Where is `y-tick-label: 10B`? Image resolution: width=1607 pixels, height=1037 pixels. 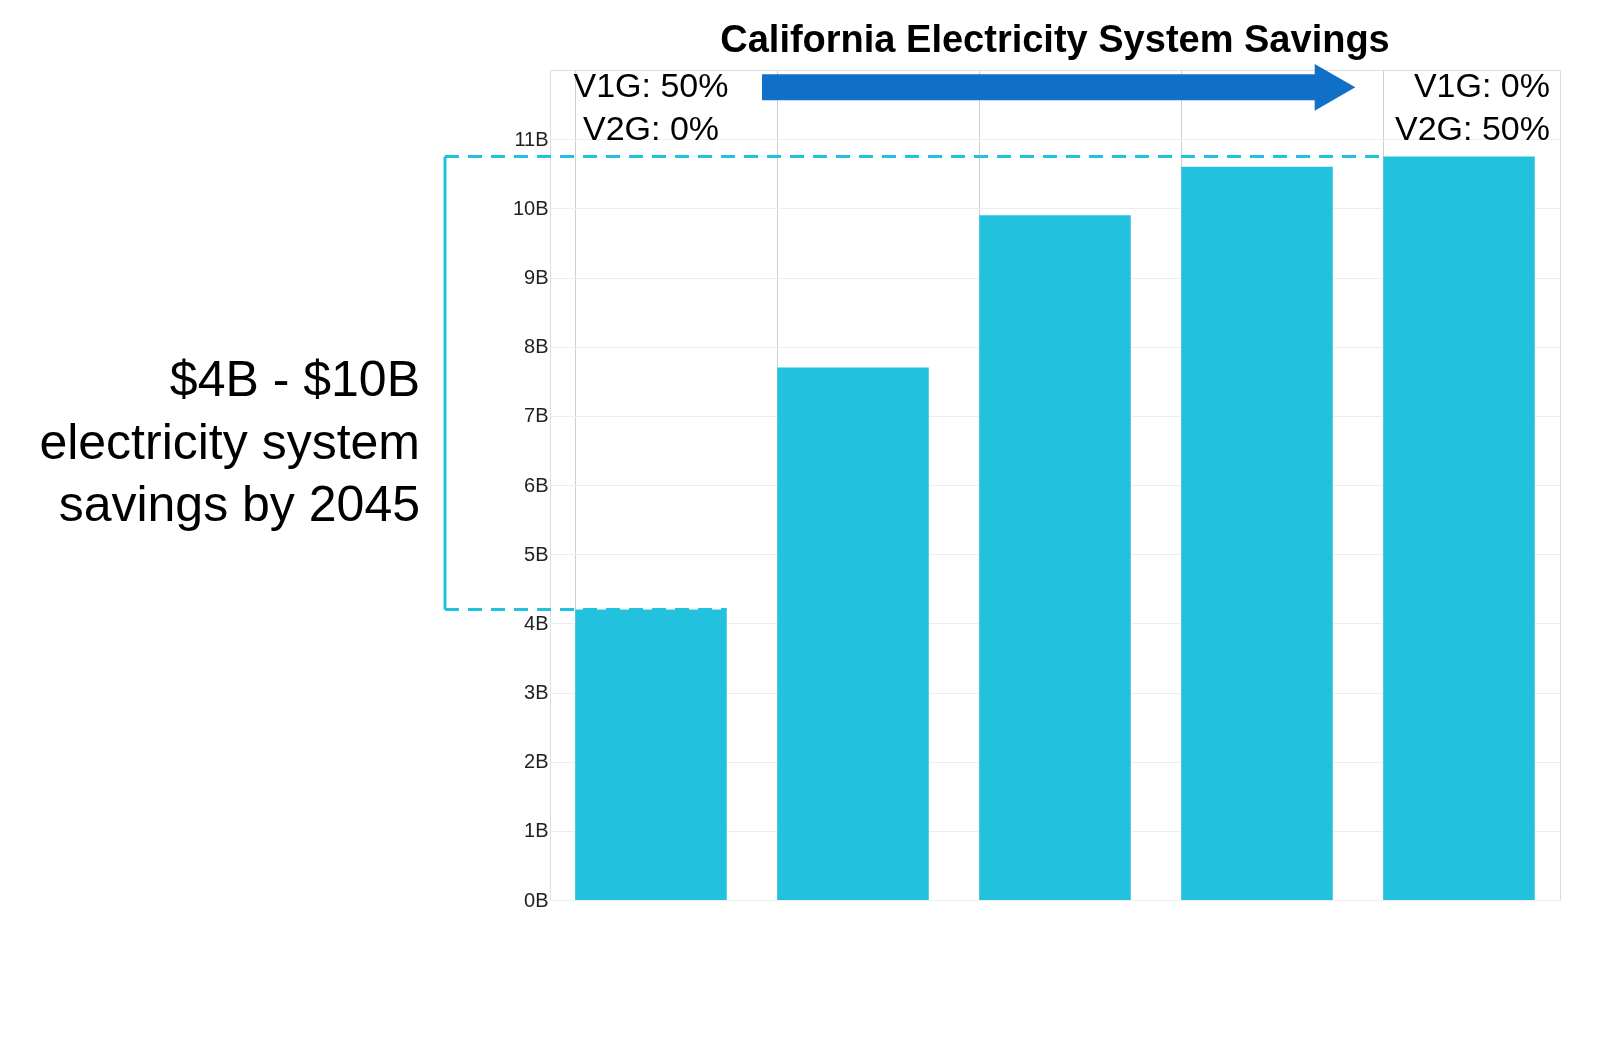
y-tick-label: 10B is located at coordinates (530, 207).